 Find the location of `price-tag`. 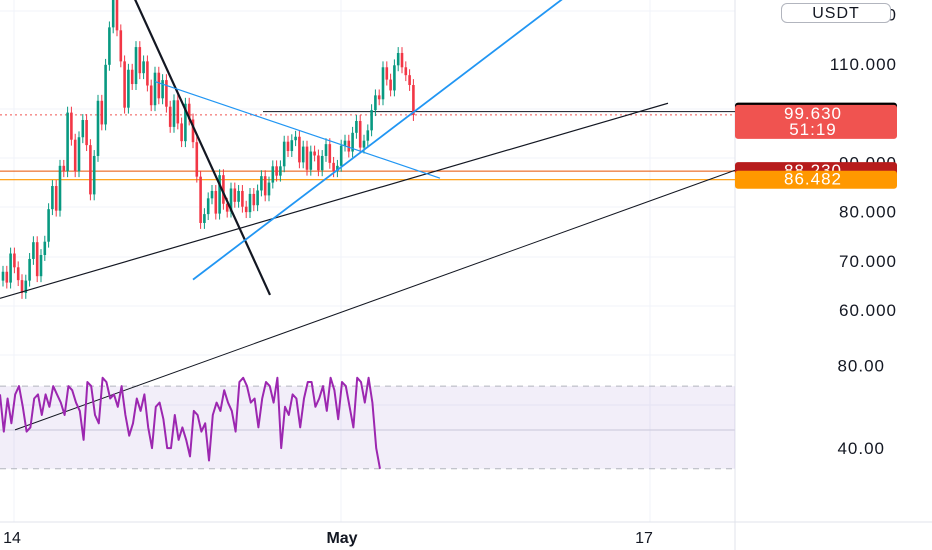

price-tag is located at coordinates (816, 121).